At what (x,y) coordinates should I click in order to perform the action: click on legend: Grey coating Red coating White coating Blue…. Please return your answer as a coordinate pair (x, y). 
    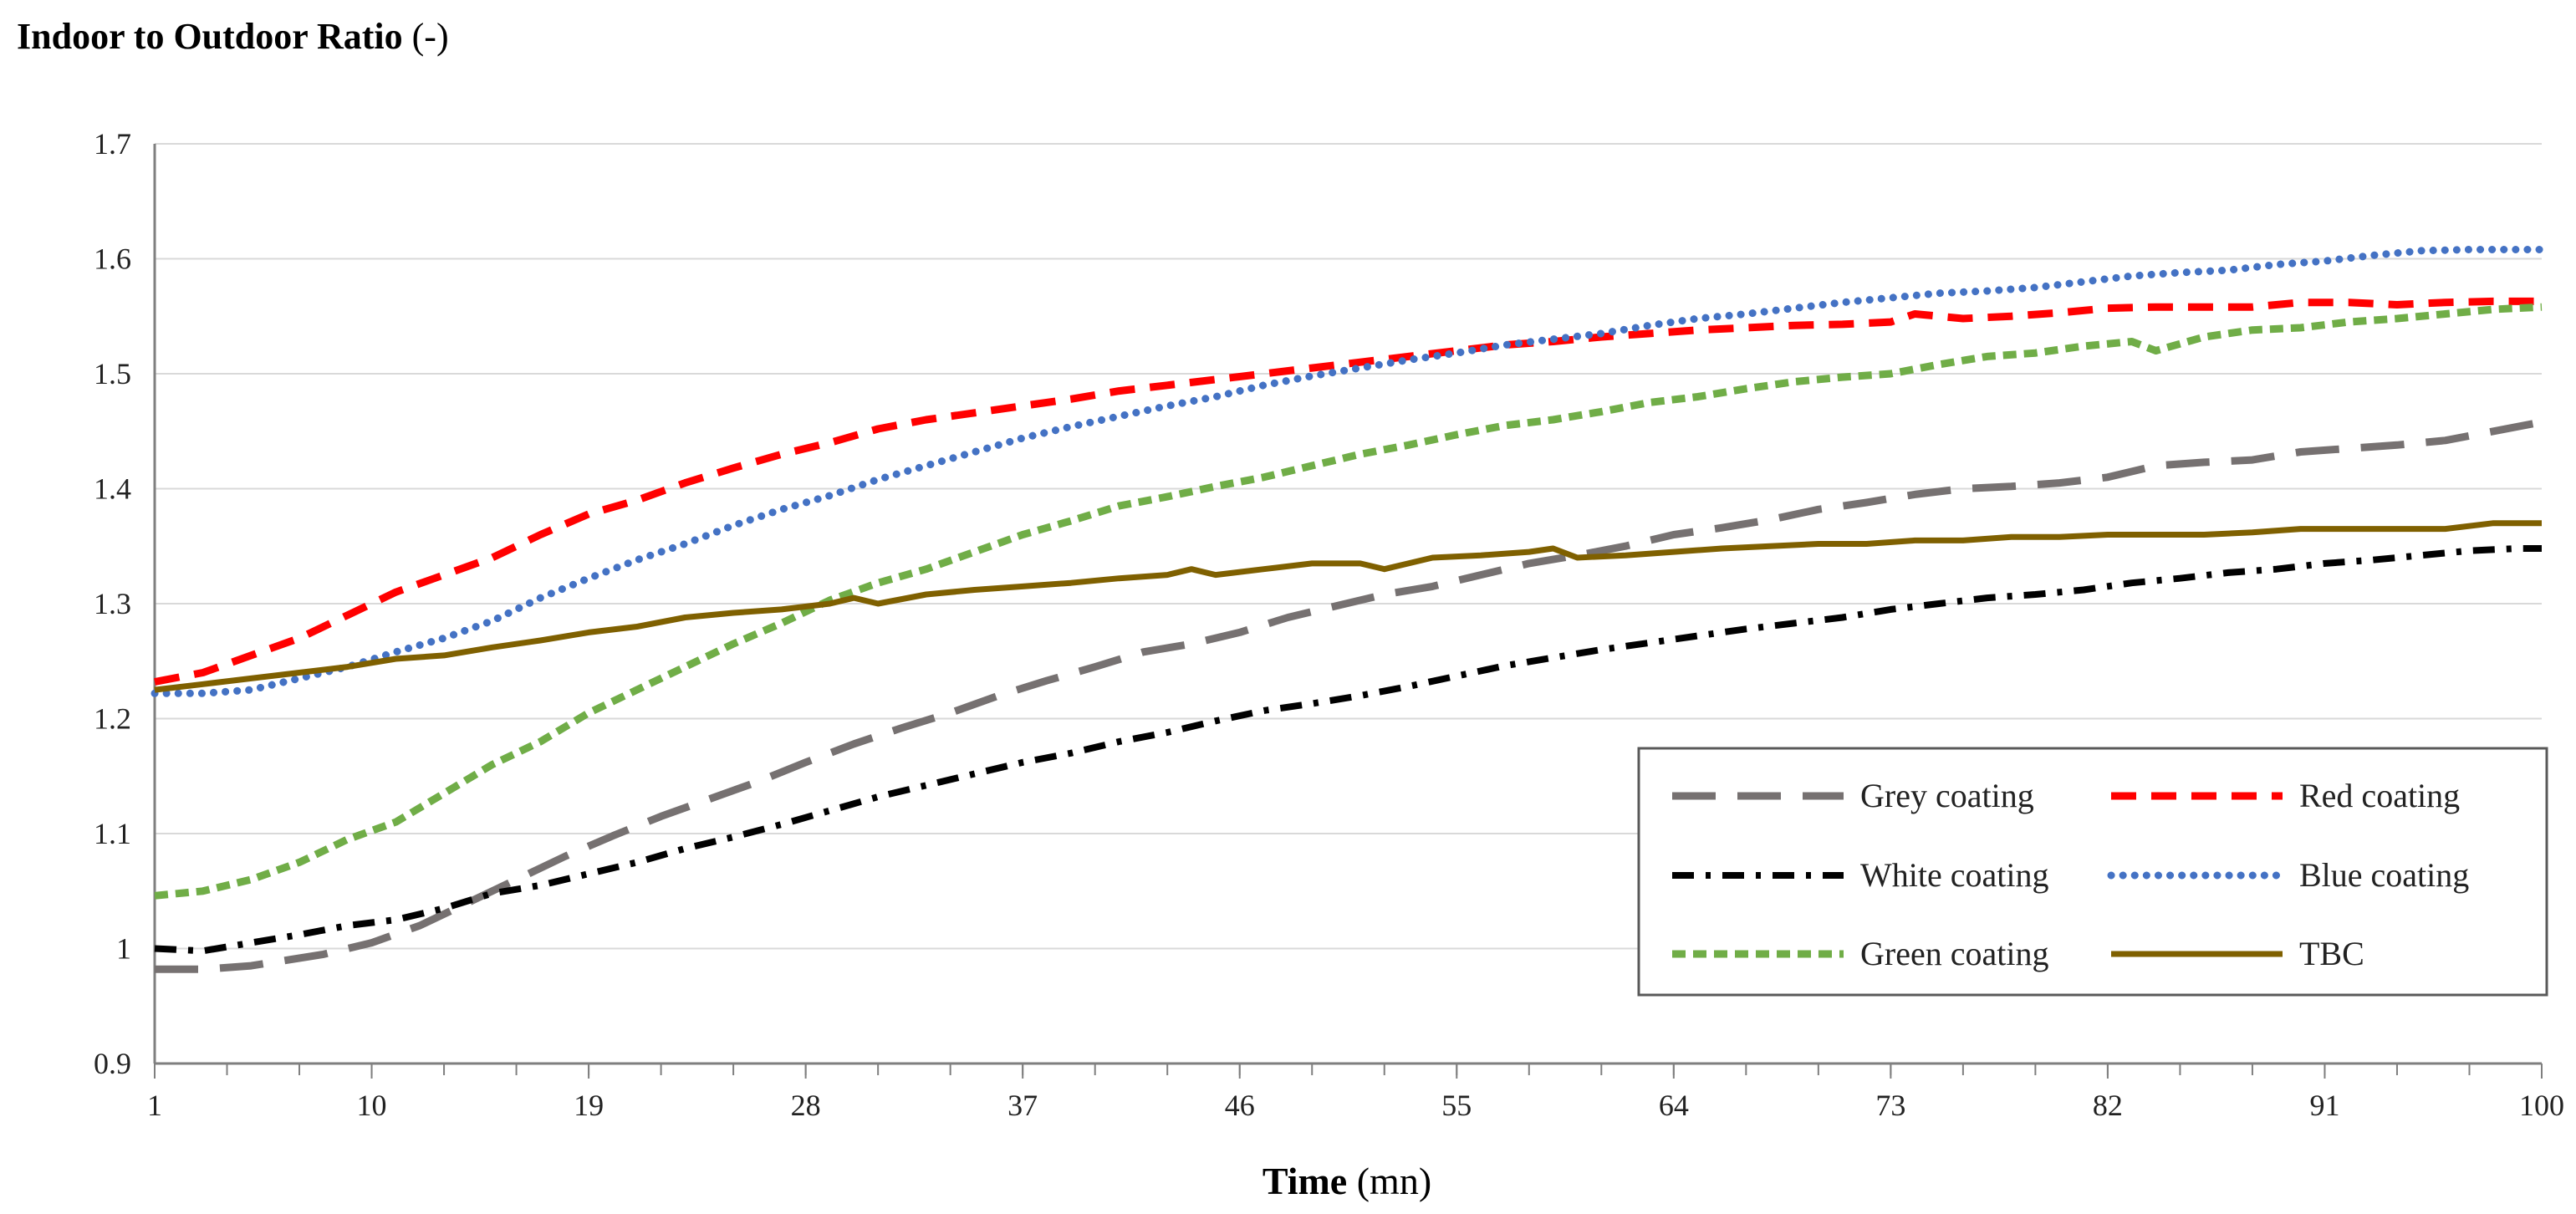
    Looking at the image, I should click on (2092, 872).